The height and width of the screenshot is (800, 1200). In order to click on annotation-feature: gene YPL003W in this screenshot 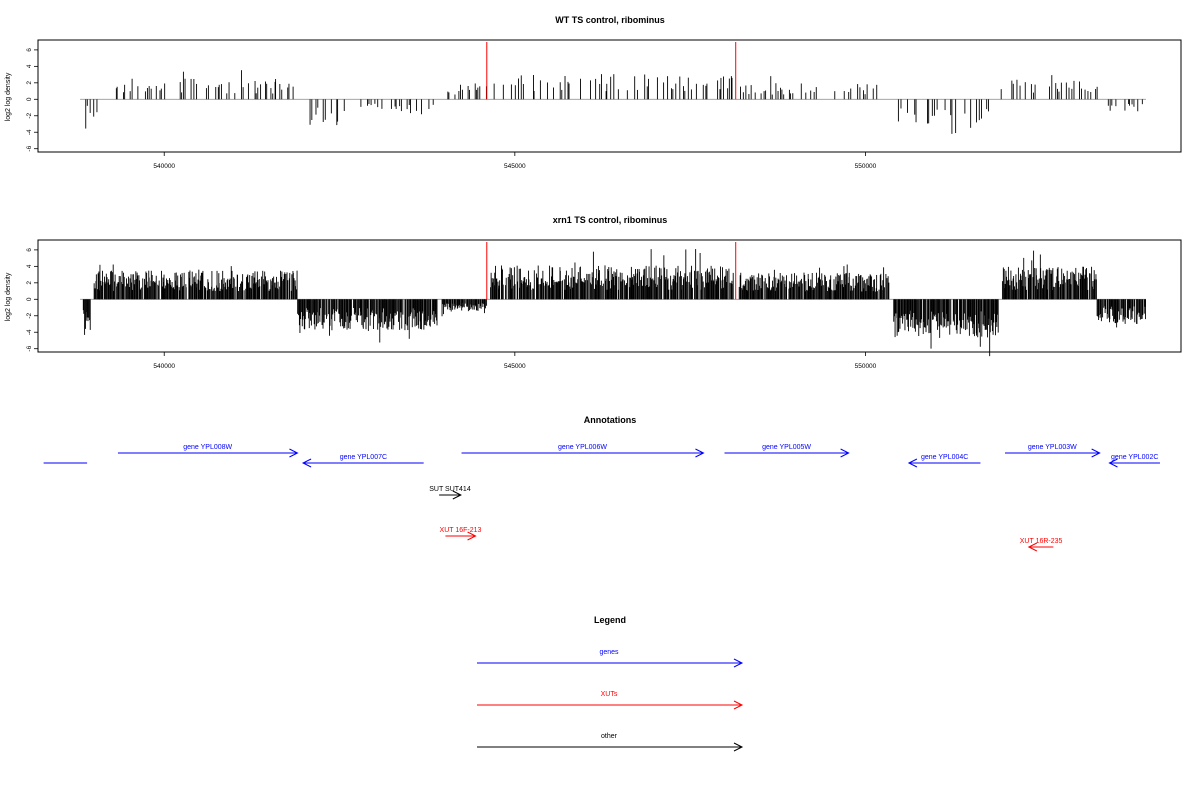, I will do `click(1052, 451)`.